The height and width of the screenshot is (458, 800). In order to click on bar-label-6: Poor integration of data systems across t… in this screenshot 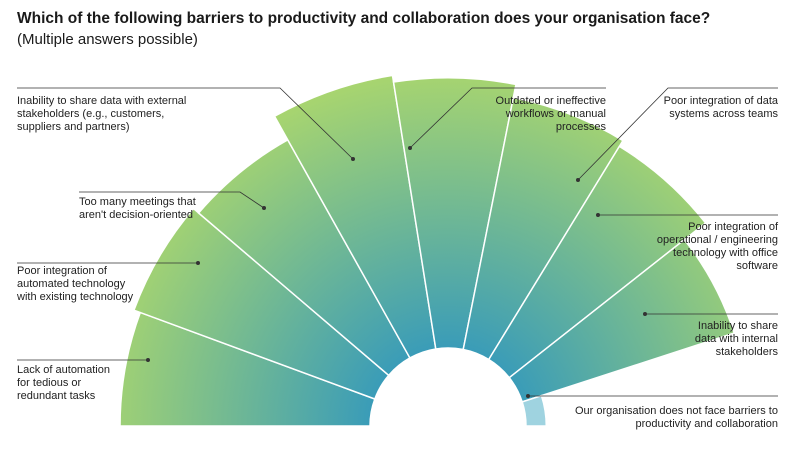, I will do `click(721, 107)`.